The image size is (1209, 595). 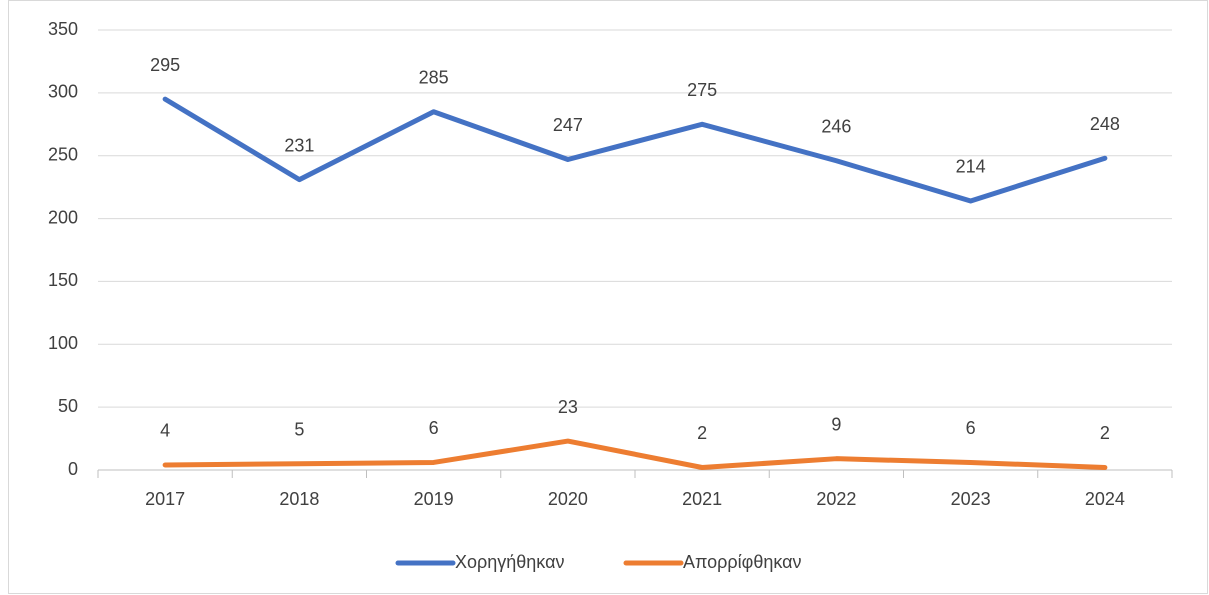 What do you see at coordinates (836, 424) in the screenshot?
I see `data-label: 9` at bounding box center [836, 424].